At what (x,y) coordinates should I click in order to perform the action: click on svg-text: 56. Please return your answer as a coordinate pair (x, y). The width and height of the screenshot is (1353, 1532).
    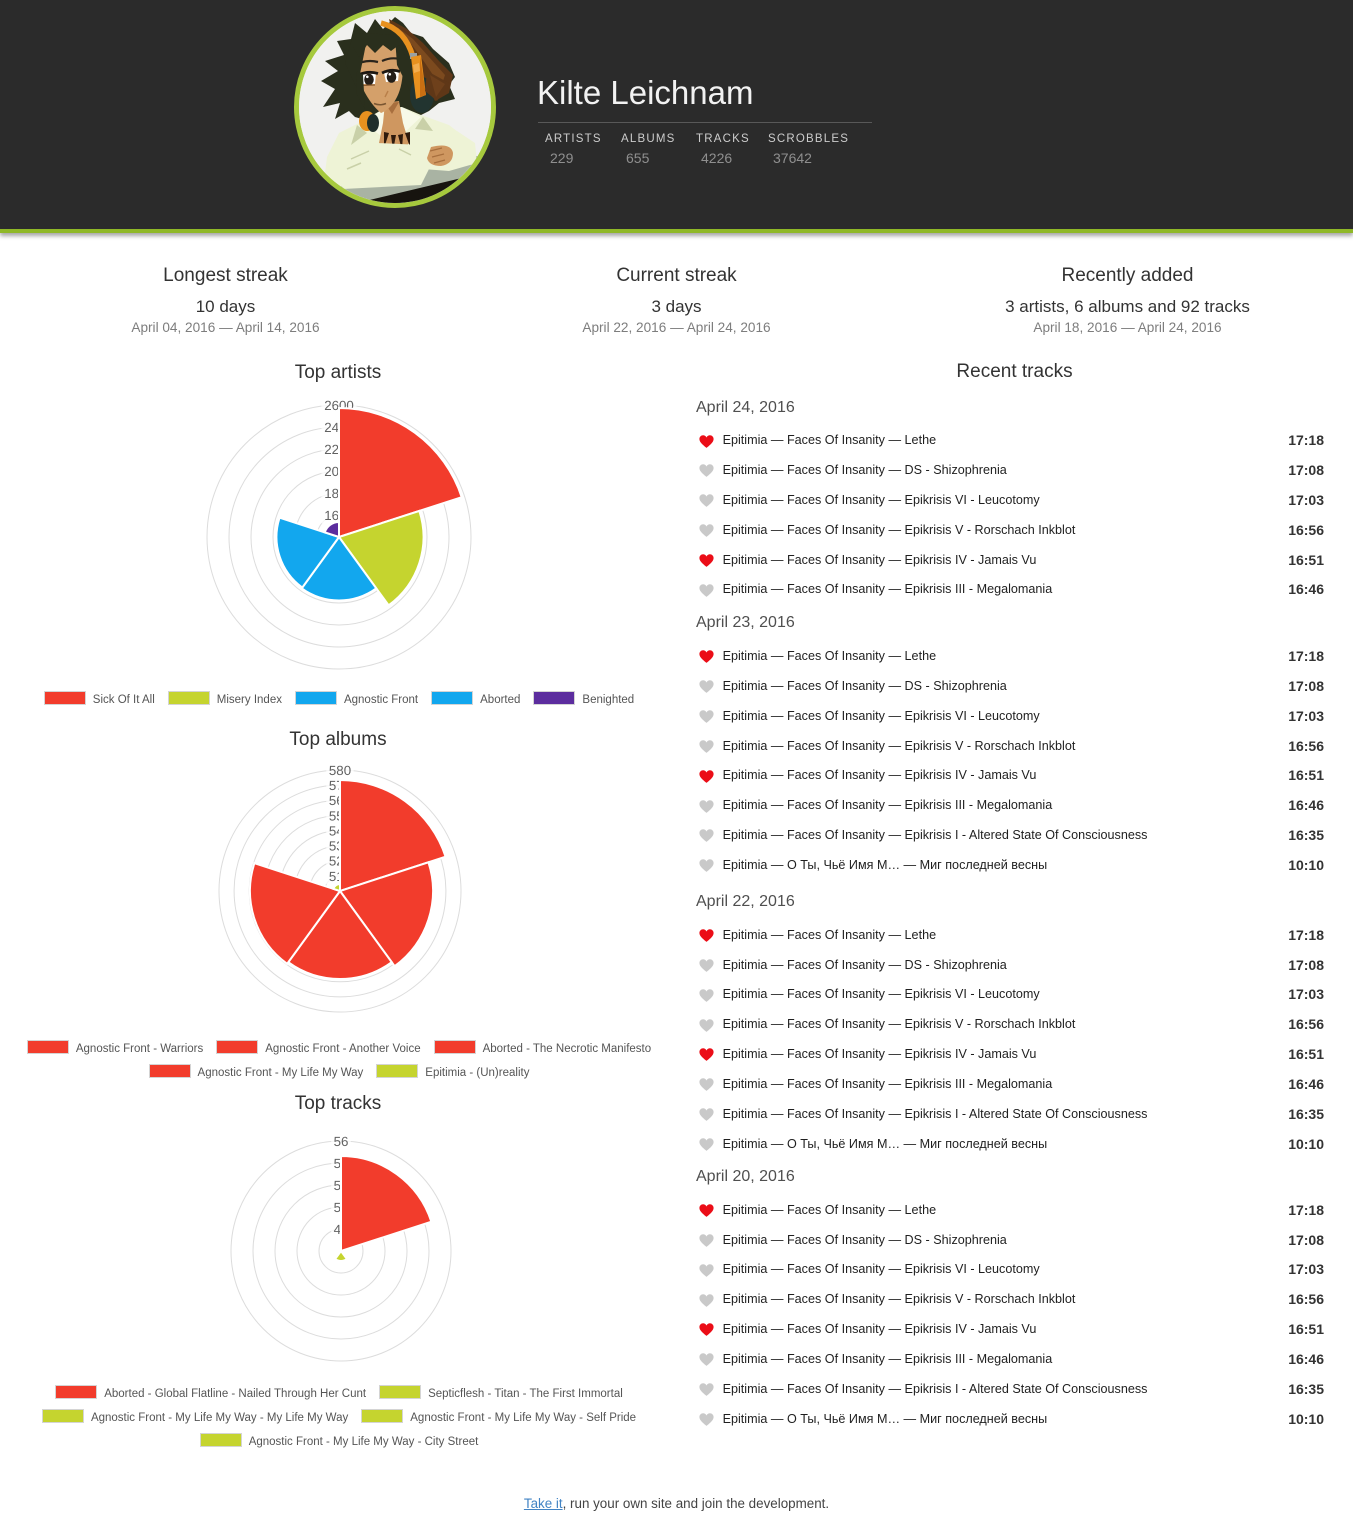
    Looking at the image, I should click on (341, 1141).